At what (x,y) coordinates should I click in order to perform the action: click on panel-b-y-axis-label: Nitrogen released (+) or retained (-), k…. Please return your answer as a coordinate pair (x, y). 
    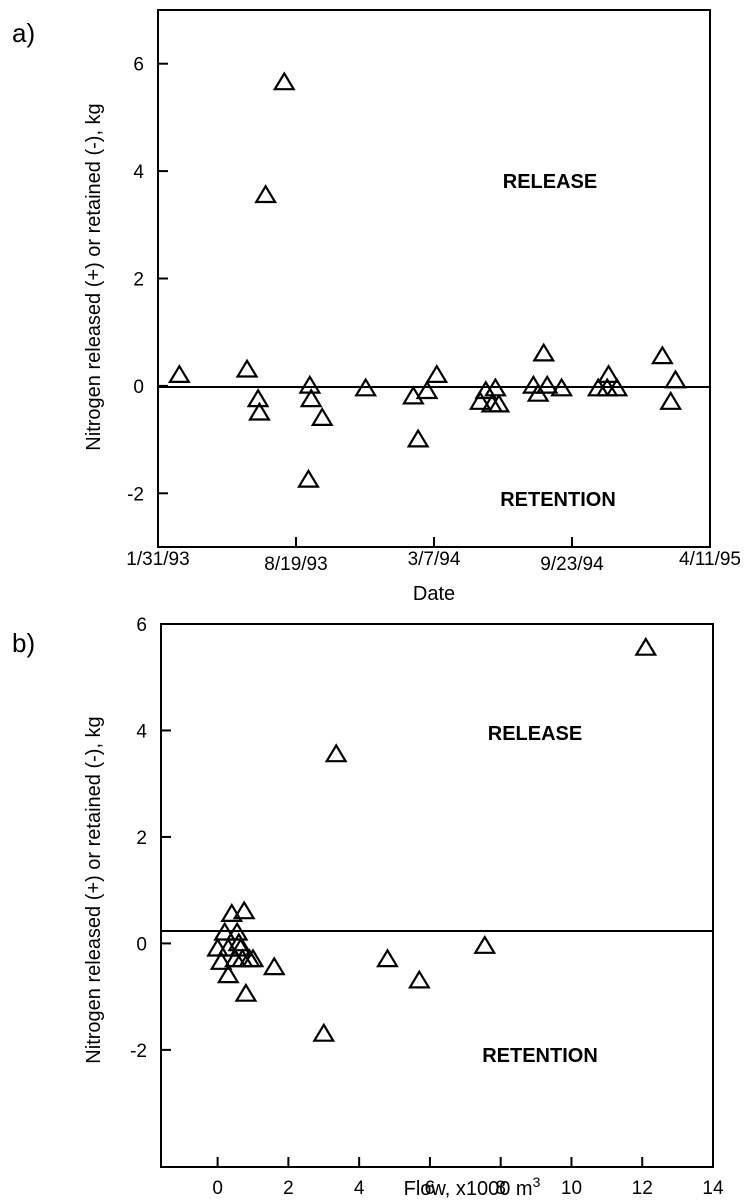
    Looking at the image, I should click on (94, 889).